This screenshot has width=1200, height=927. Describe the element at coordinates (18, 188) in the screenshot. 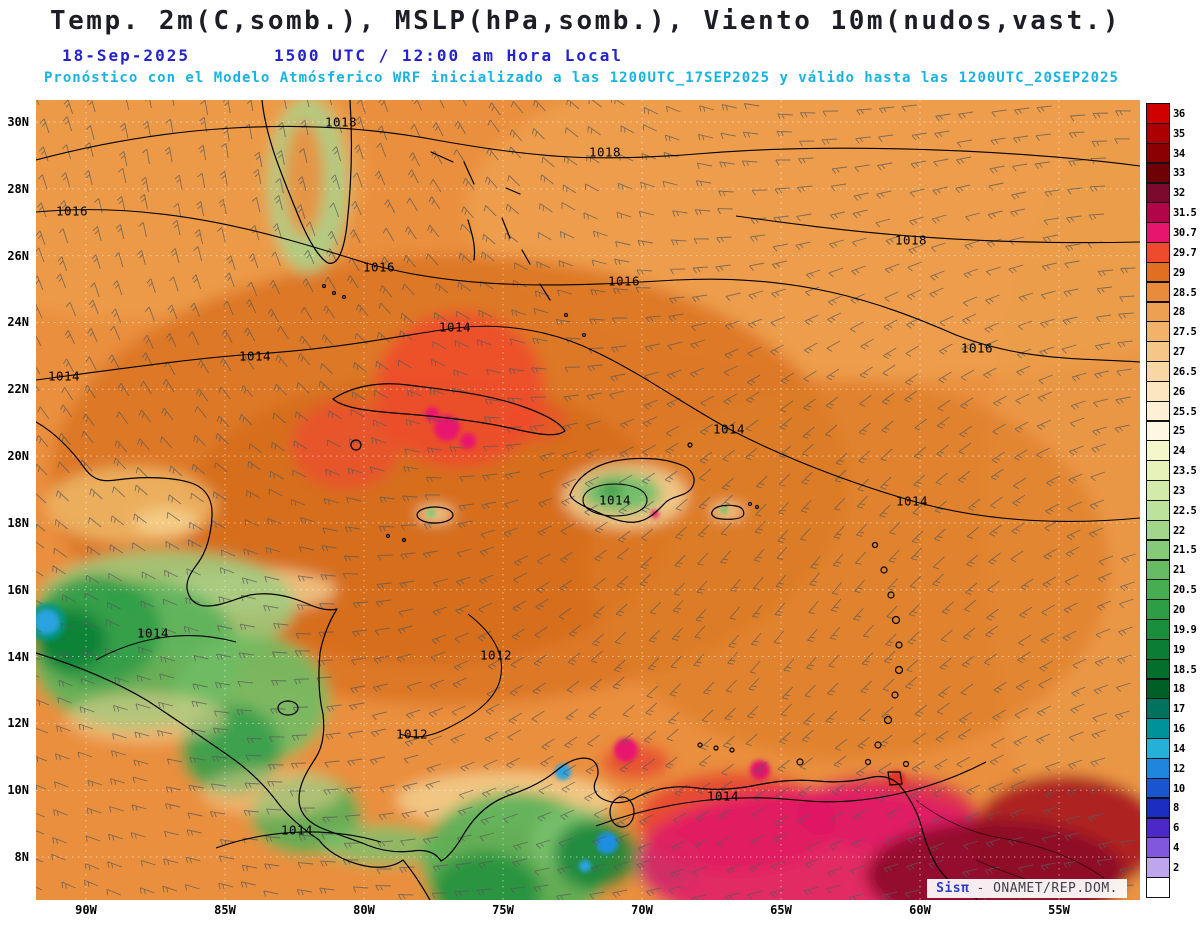

I see `lat-label: 28N` at that location.